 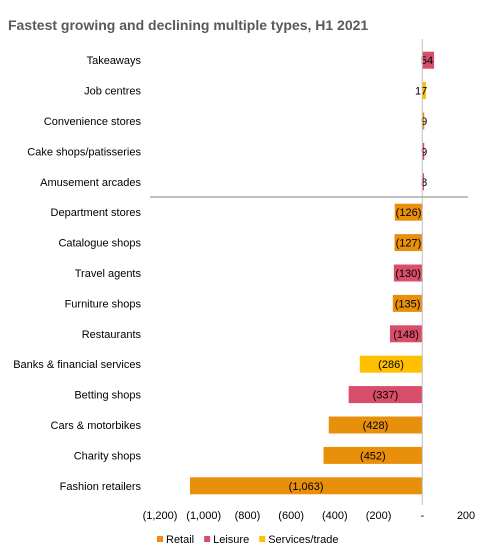 I want to click on x-tick-label: 200, so click(x=466, y=516).